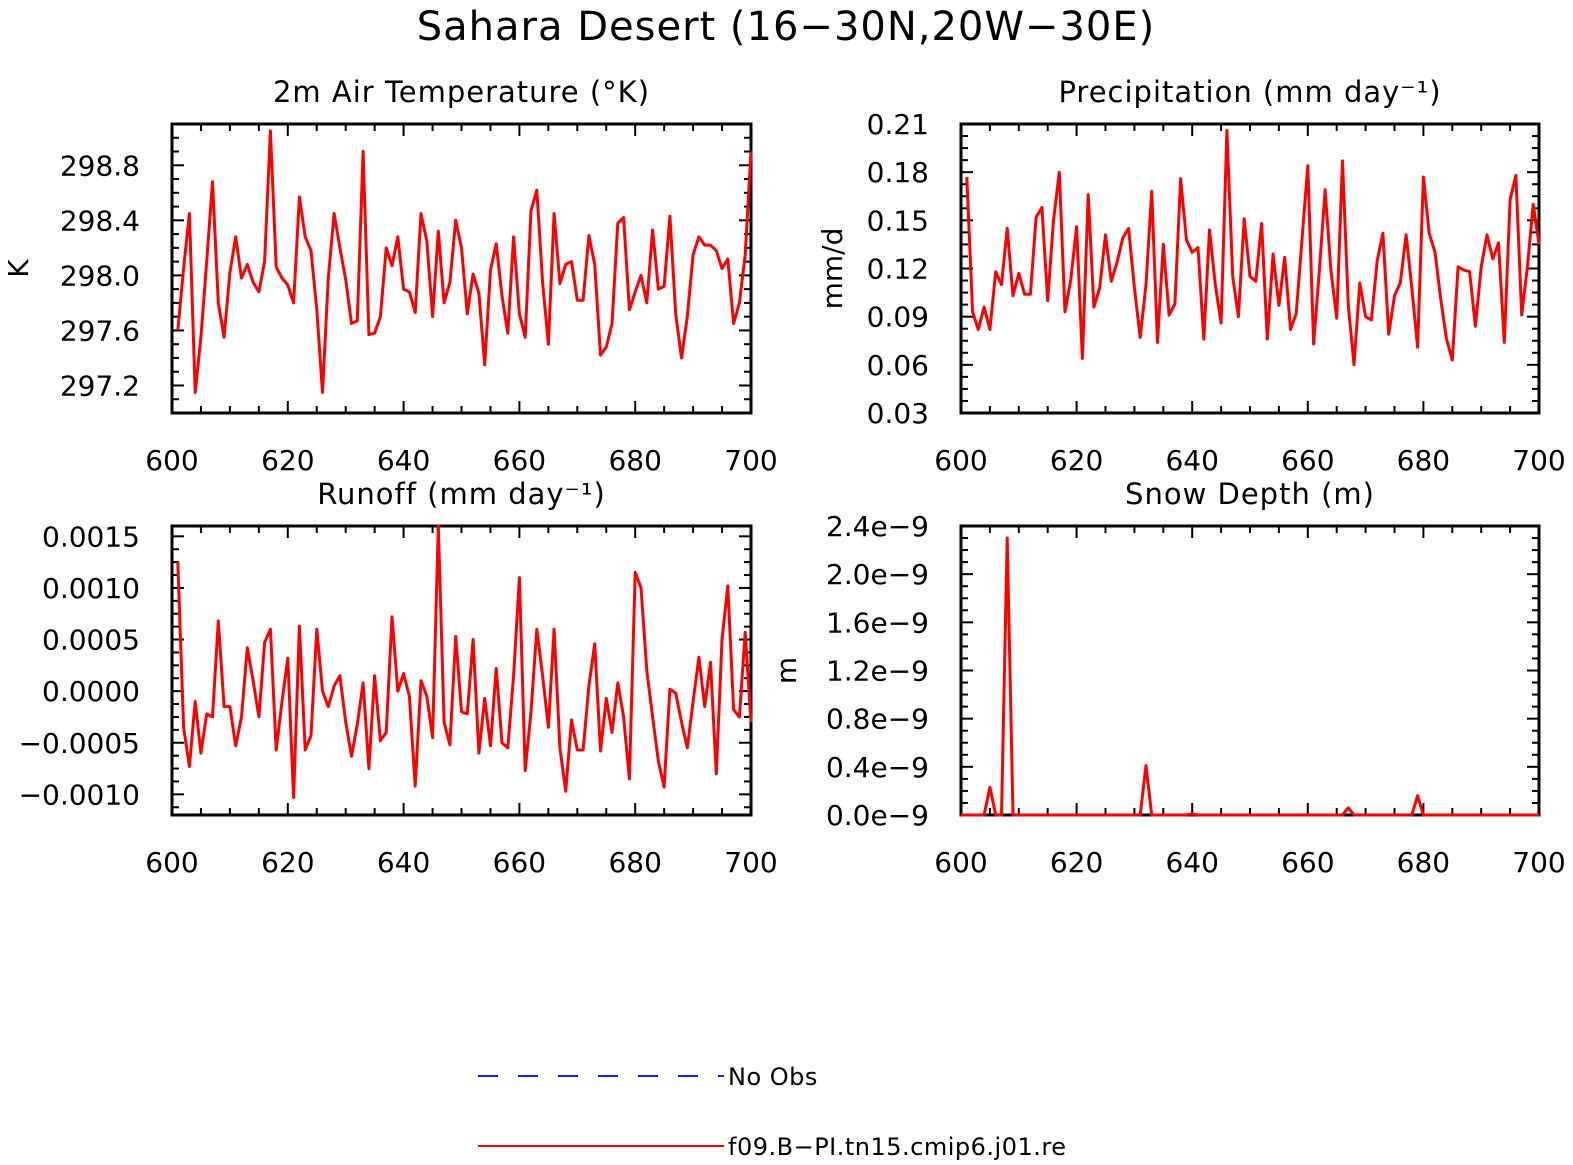  I want to click on panel-title: Snow Depth (m), so click(1250, 494).